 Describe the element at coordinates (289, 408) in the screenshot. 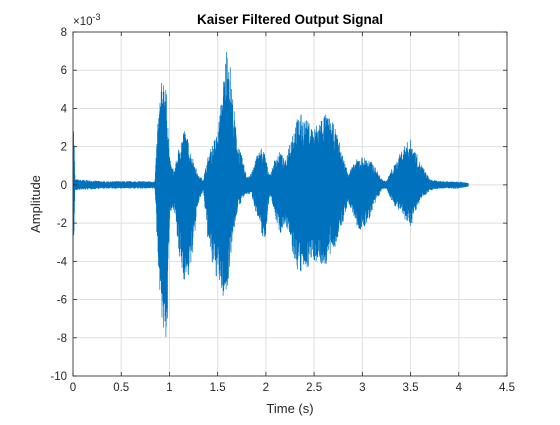

I see `x-axis-label: Time (s)` at that location.